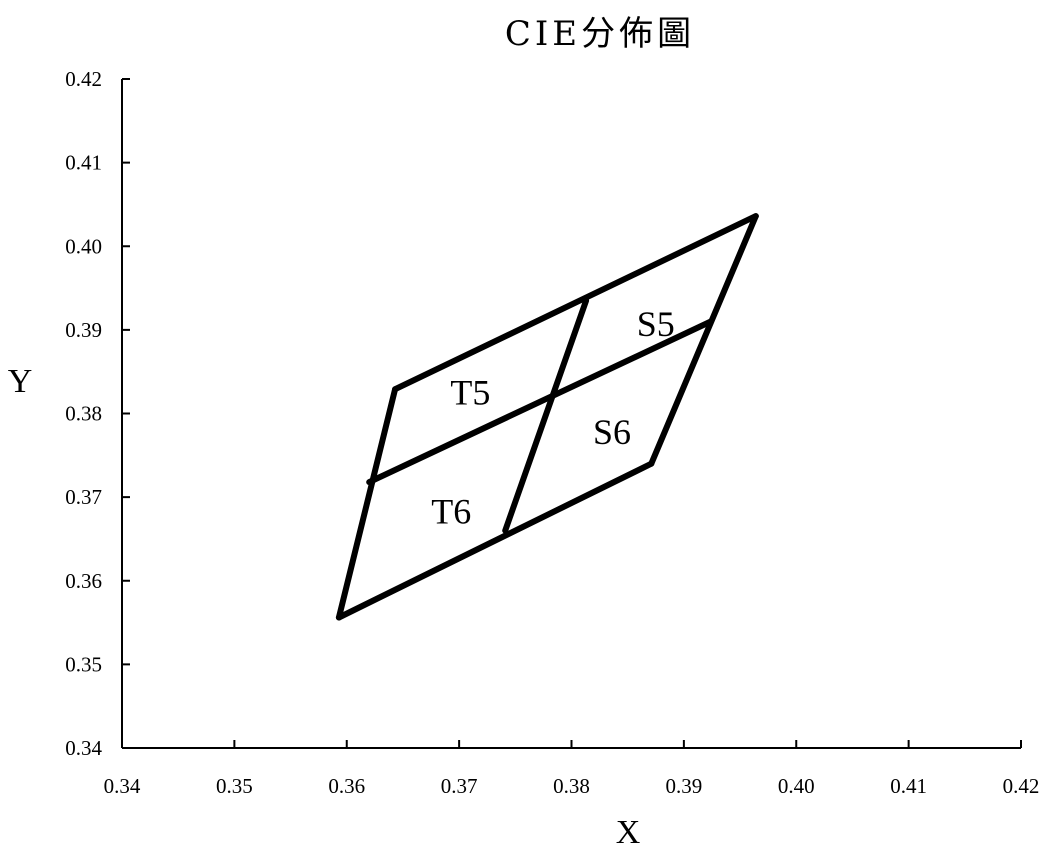 The image size is (1047, 845). What do you see at coordinates (656, 324) in the screenshot?
I see `region-label-s5: S5` at bounding box center [656, 324].